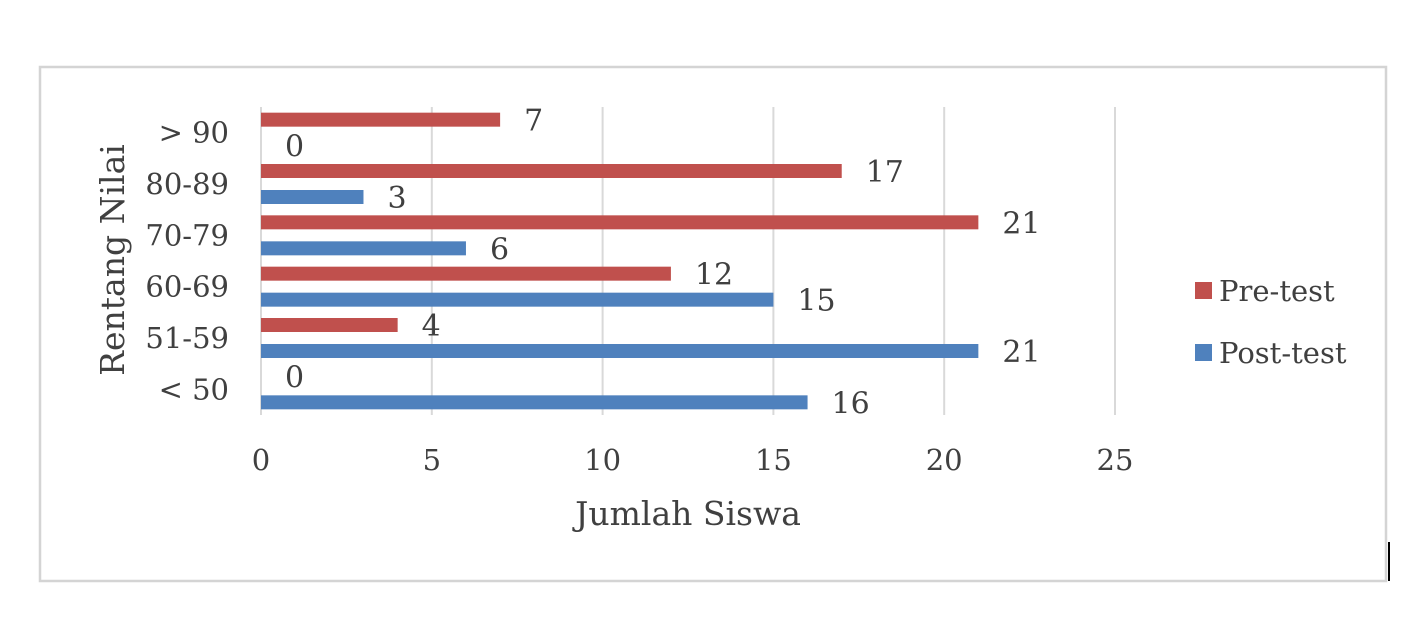 The width and height of the screenshot is (1426, 636). I want to click on legend-swatch-post-test, so click(1203, 352).